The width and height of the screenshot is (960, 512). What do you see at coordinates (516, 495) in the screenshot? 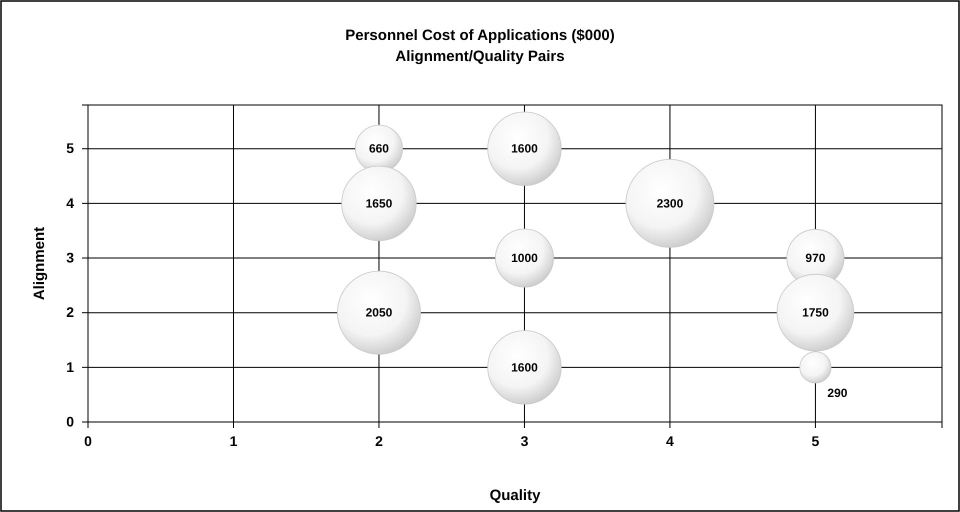
I see `x-axis-title: Quality` at bounding box center [516, 495].